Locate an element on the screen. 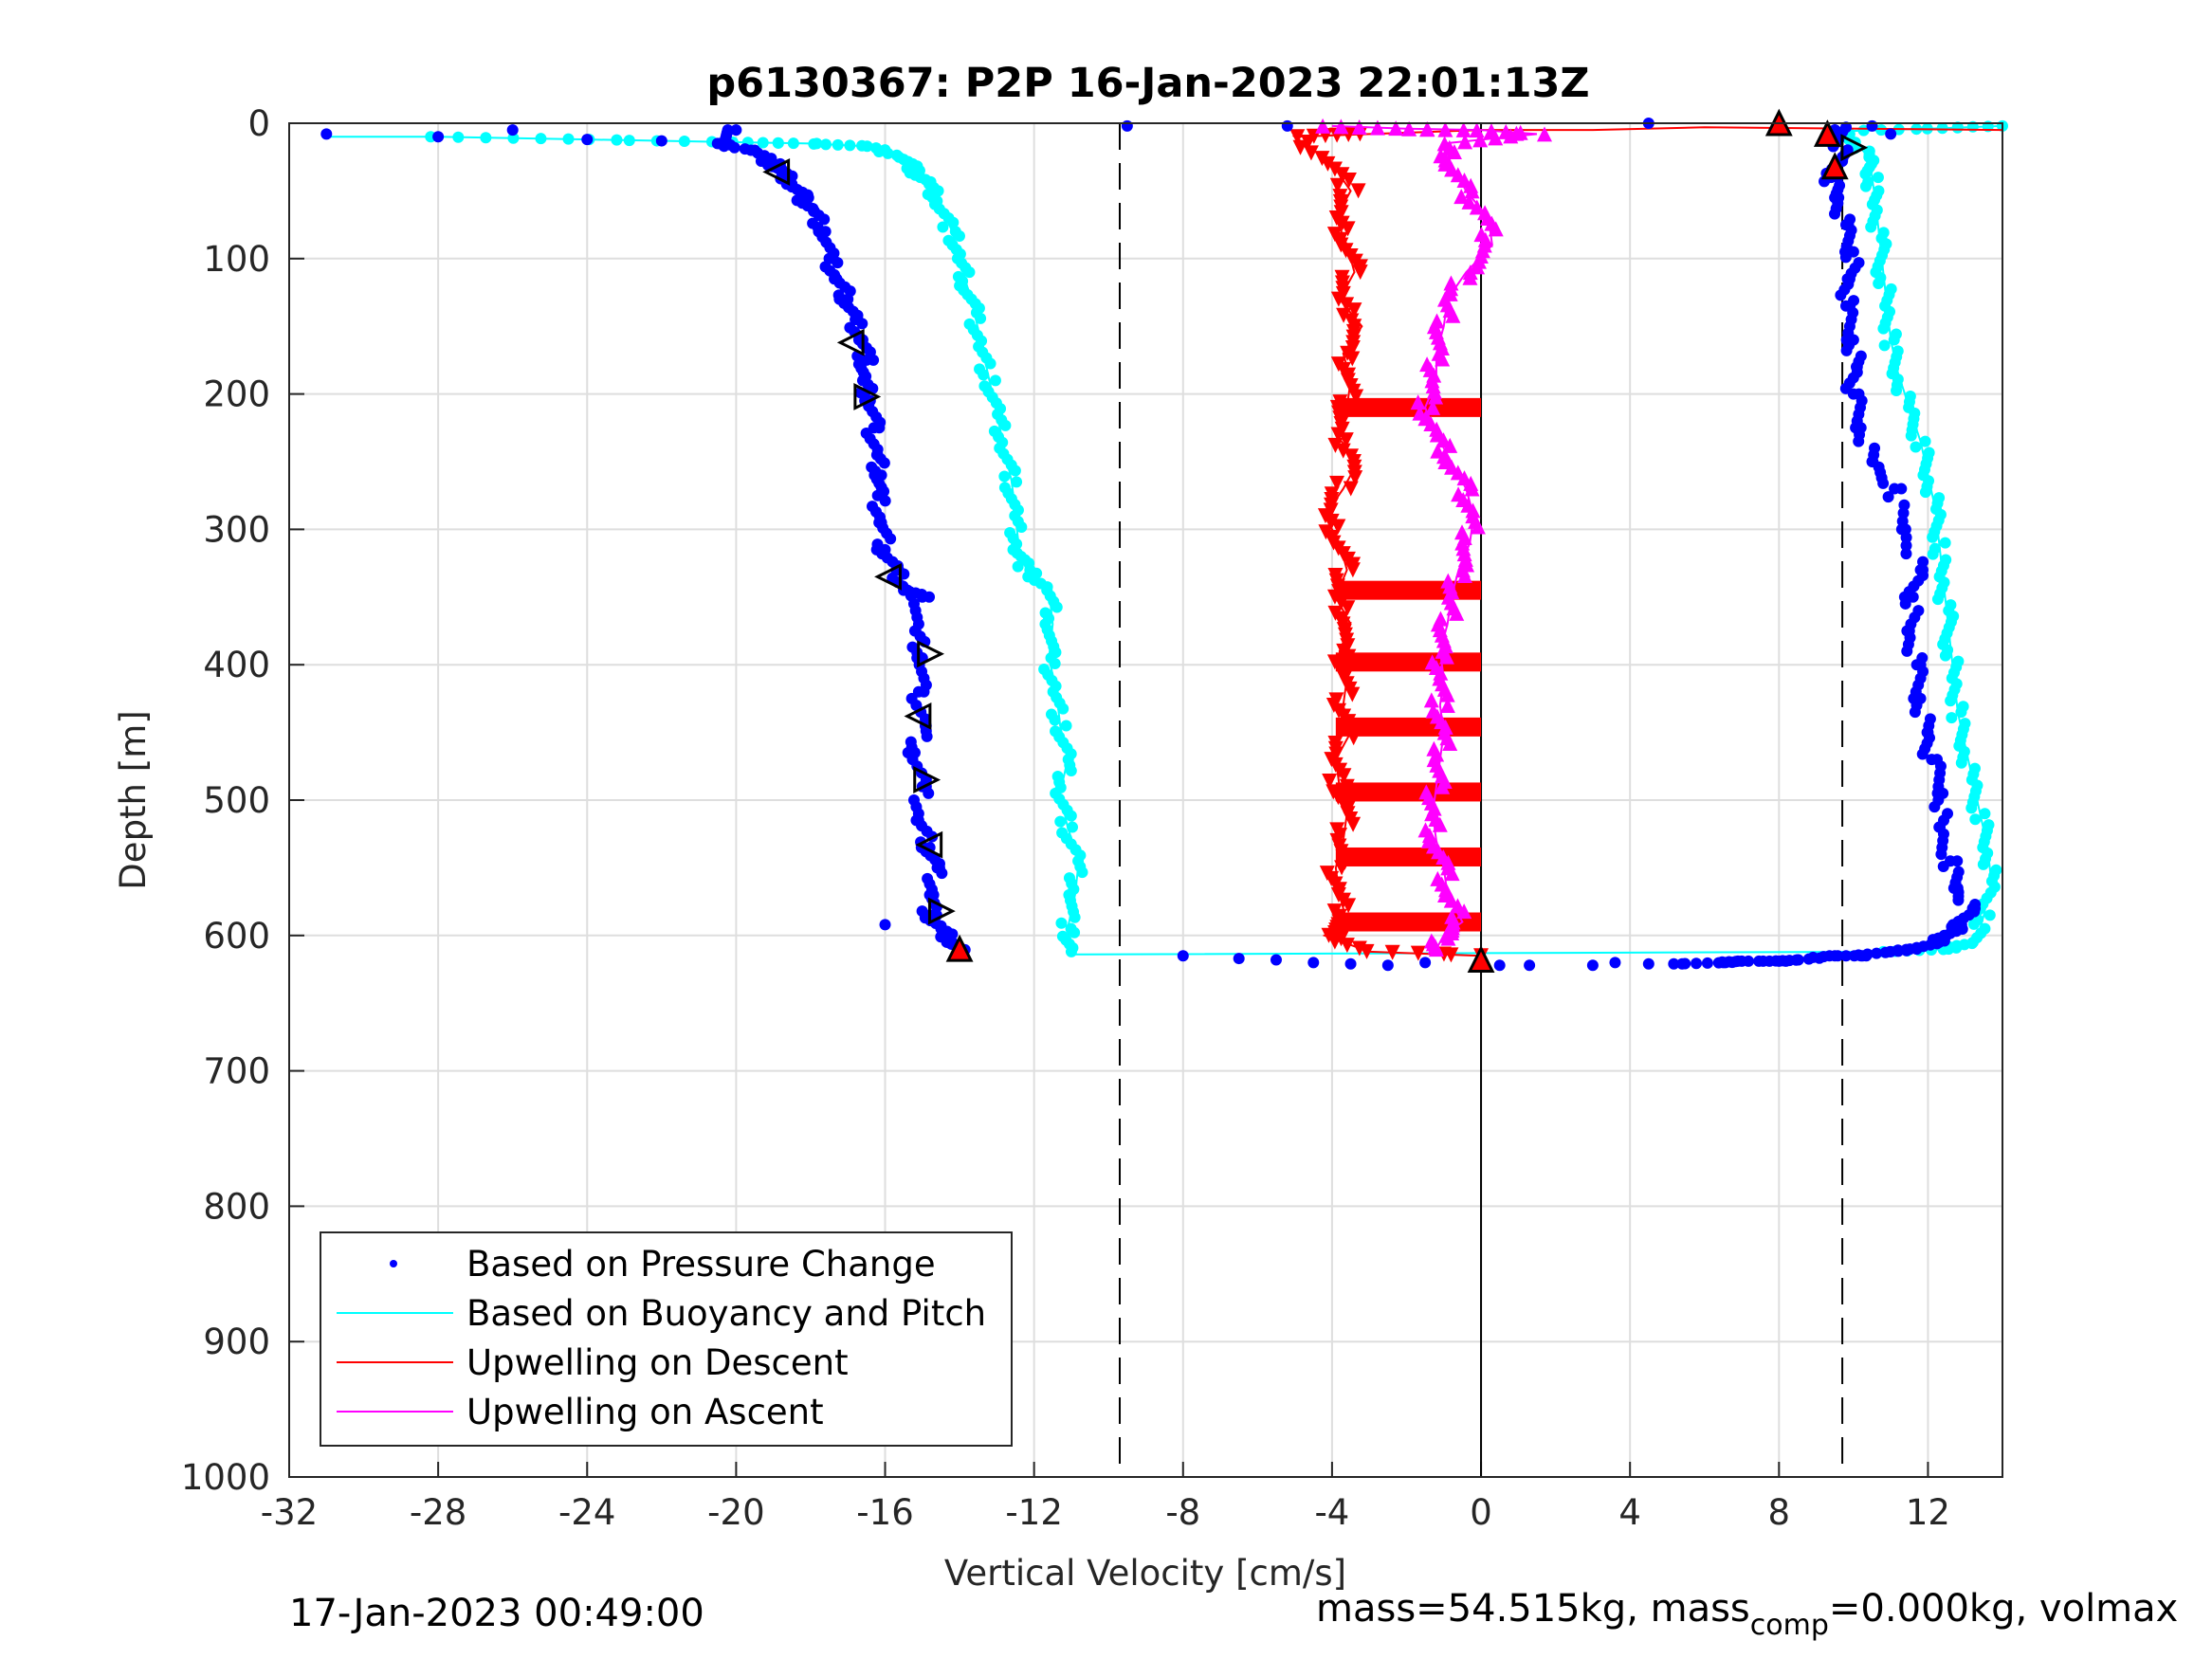  x-tick-label: -32 is located at coordinates (289, 1512).